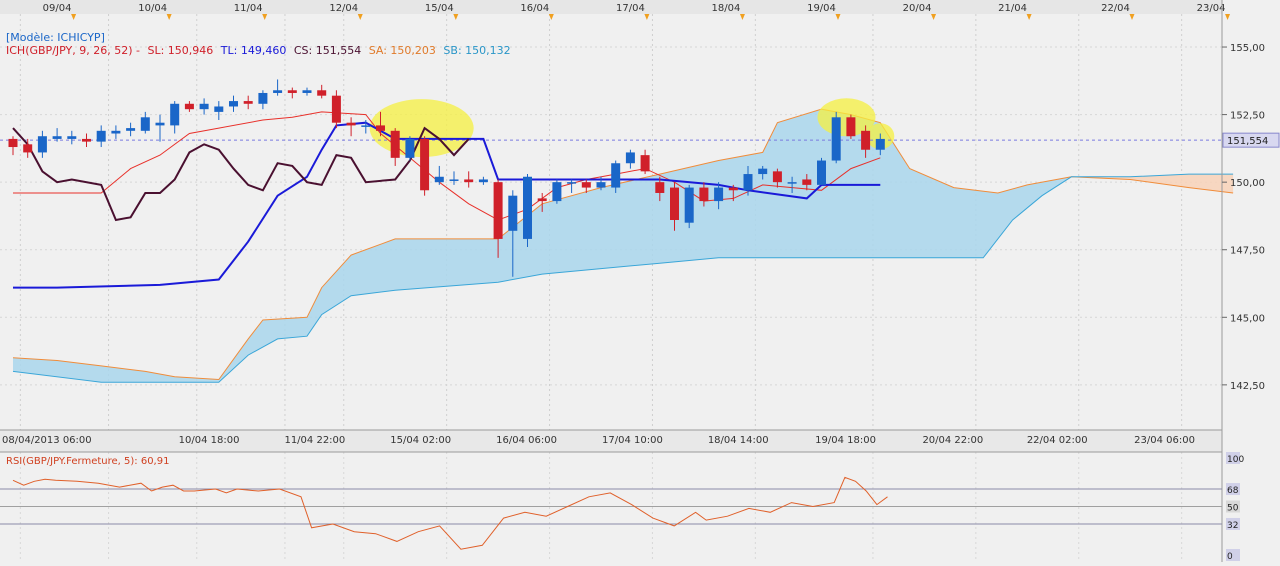  Describe the element at coordinates (1057, 440) in the screenshot. I see `time-axis-label-9: 22/04 02:00` at that location.